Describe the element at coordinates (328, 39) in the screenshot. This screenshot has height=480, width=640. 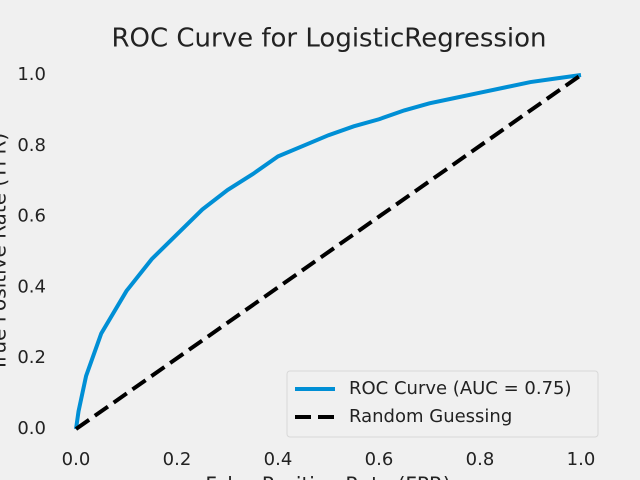
I see `chart-title: ROC Curve for LogisticRegression` at that location.